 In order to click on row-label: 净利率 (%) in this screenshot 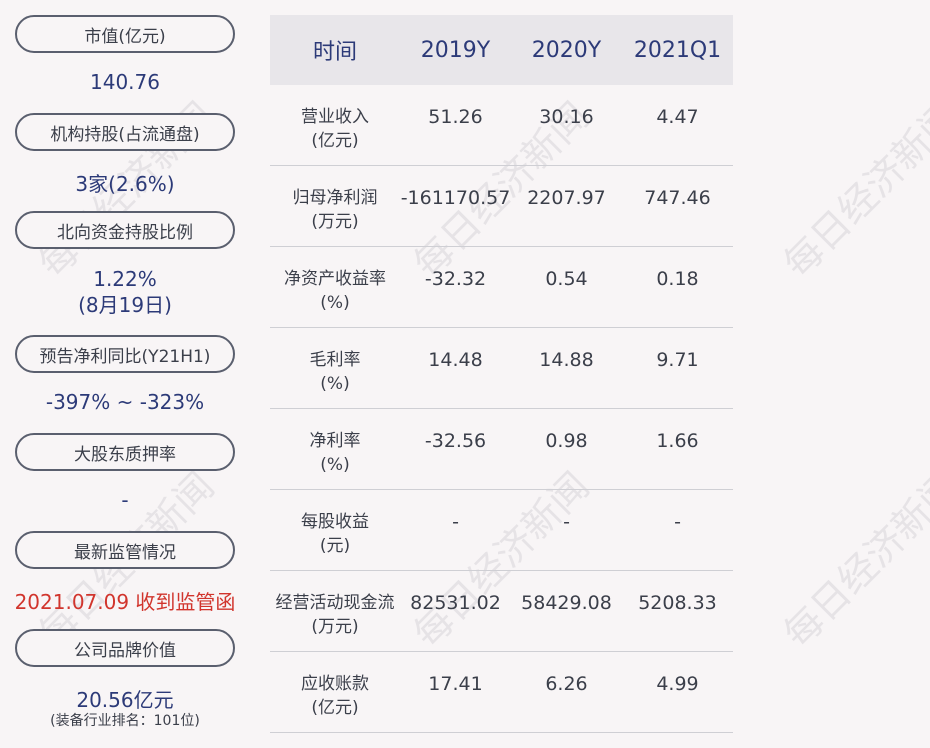, I will do `click(335, 443)`.